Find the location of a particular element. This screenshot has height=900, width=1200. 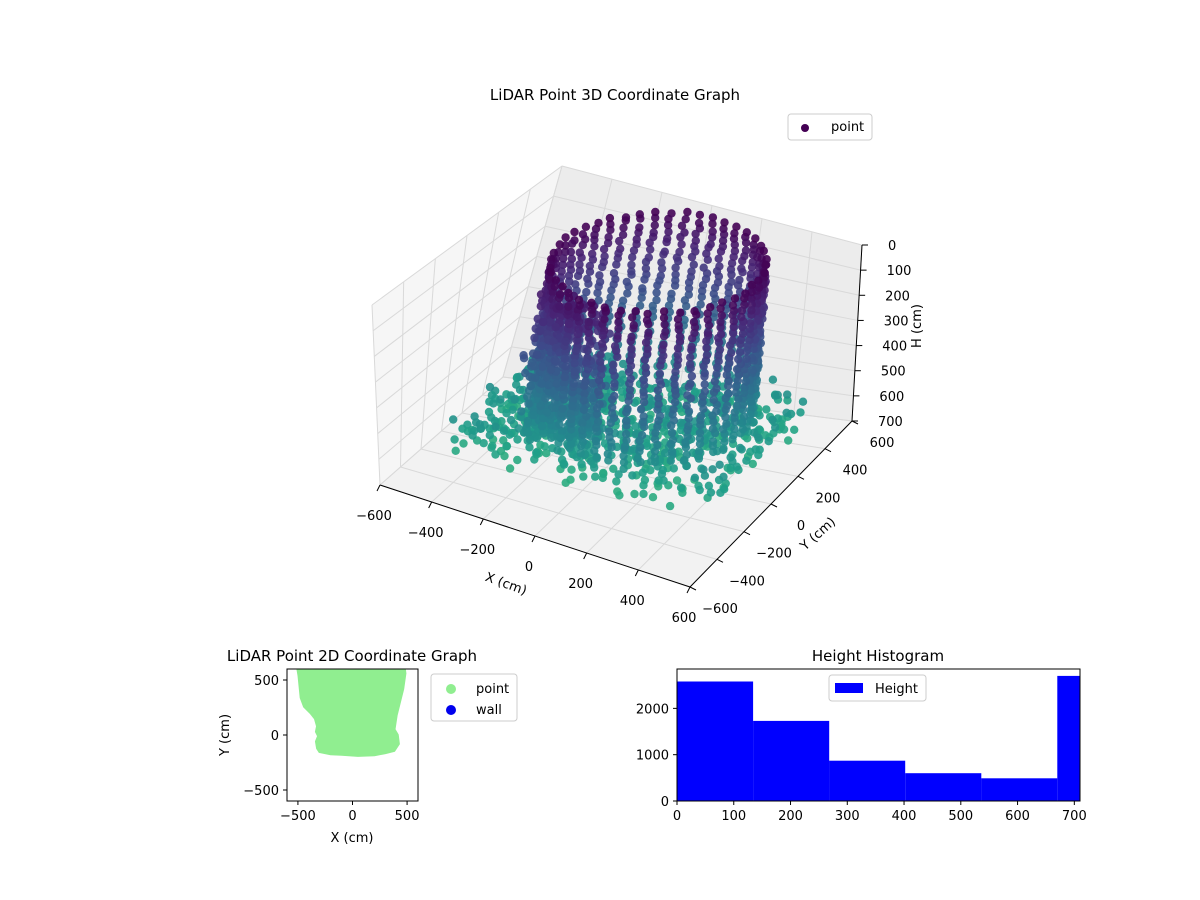

chart-3d-z-tick-label: 0 is located at coordinates (892, 246).